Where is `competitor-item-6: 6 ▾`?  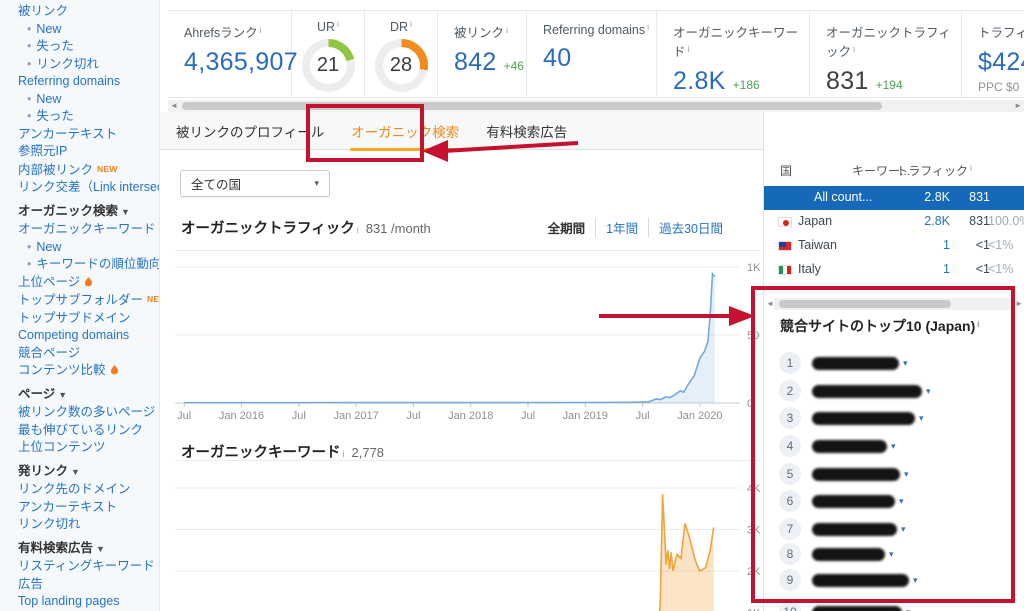
competitor-item-6: 6 ▾ is located at coordinates (841, 501).